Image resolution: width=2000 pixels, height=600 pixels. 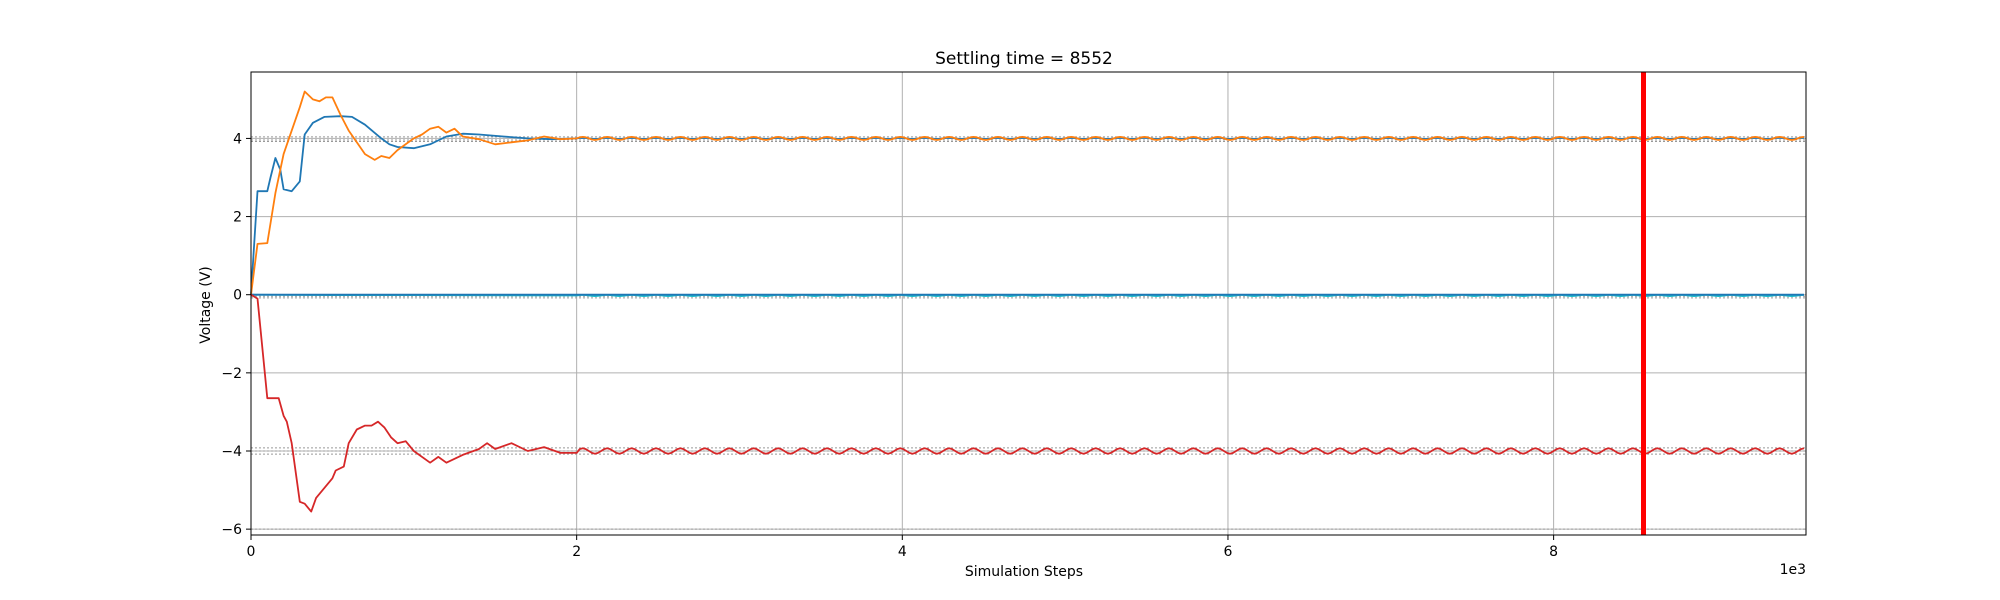 I want to click on x-tick-label: 0, so click(x=251, y=552).